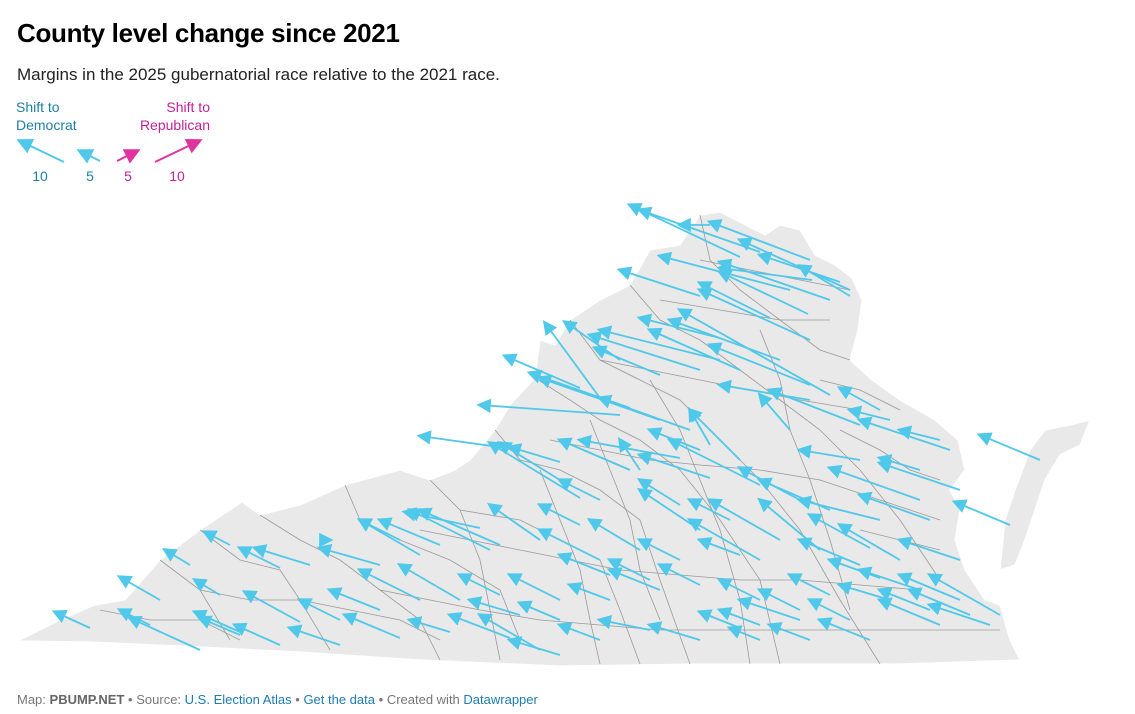 The width and height of the screenshot is (1135, 714). What do you see at coordinates (177, 176) in the screenshot?
I see `legend-num-rep-10: 10` at bounding box center [177, 176].